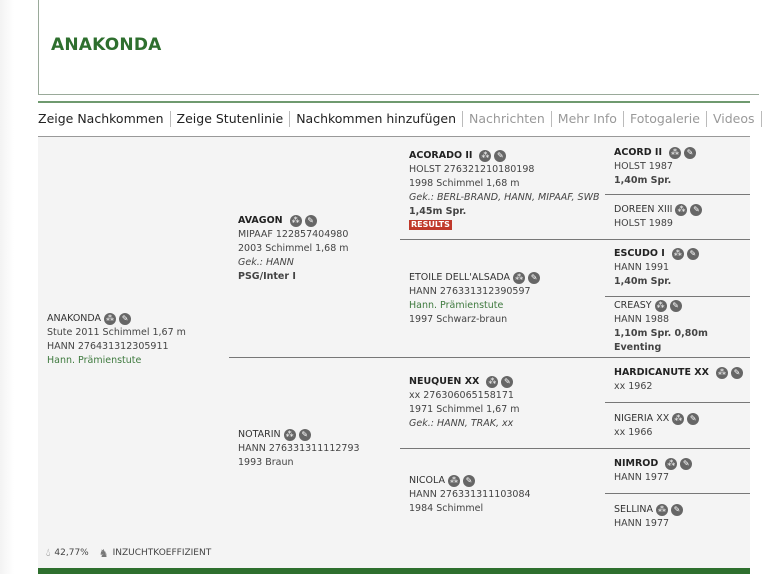 The height and width of the screenshot is (574, 766). Describe the element at coordinates (293, 234) in the screenshot. I see `horse-id: MIPAAF 122857404980` at that location.